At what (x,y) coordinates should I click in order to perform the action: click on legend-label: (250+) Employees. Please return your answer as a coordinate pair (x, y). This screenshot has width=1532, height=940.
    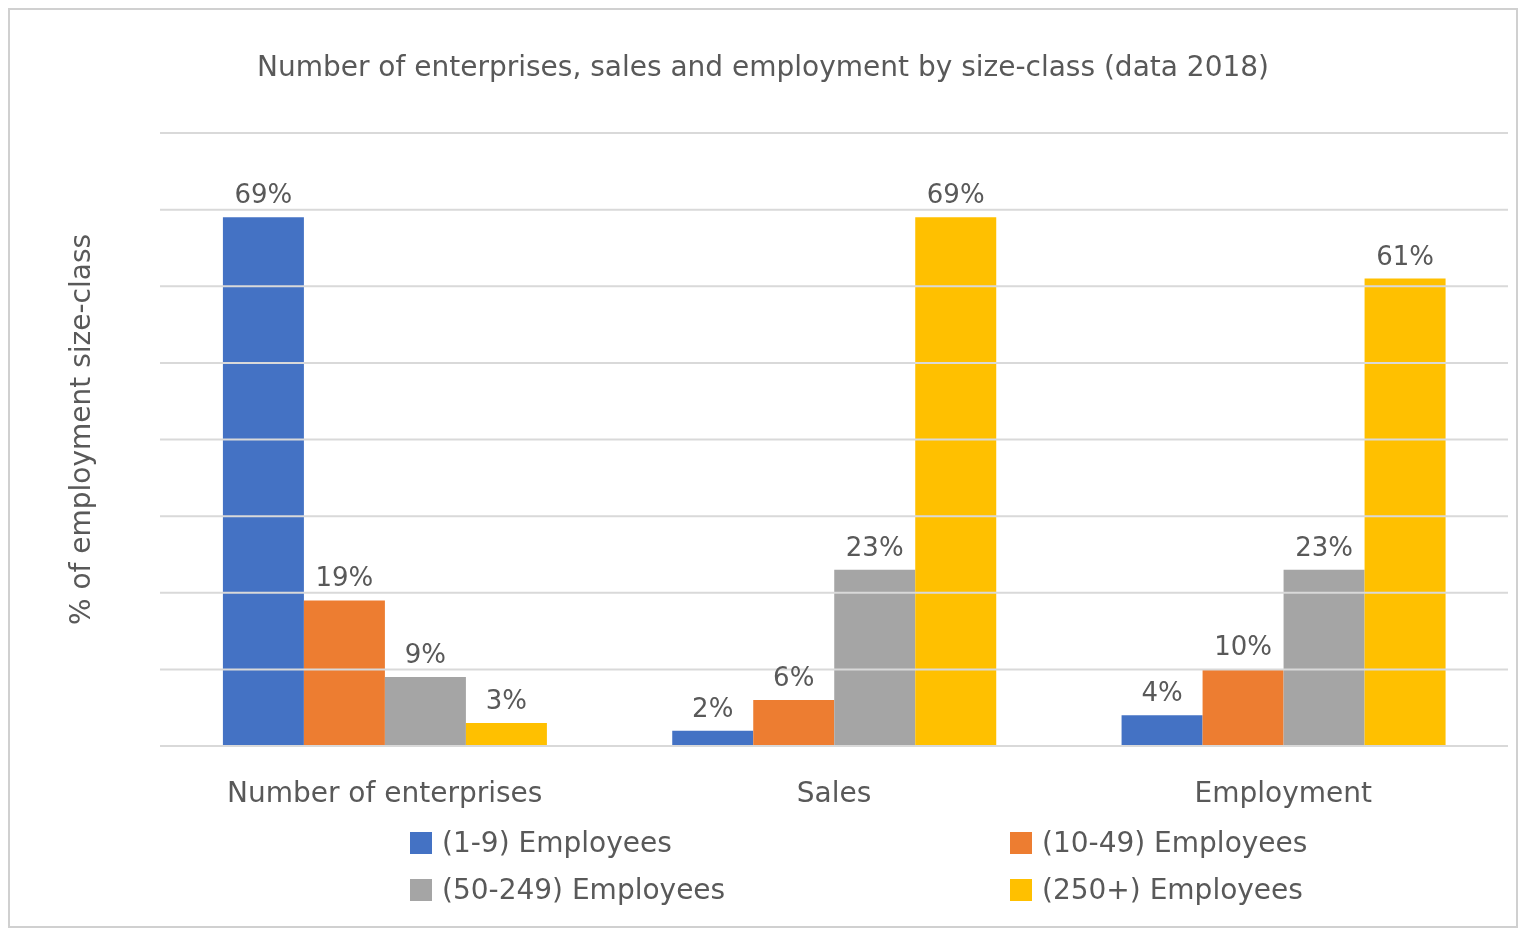
    Looking at the image, I should click on (1172, 889).